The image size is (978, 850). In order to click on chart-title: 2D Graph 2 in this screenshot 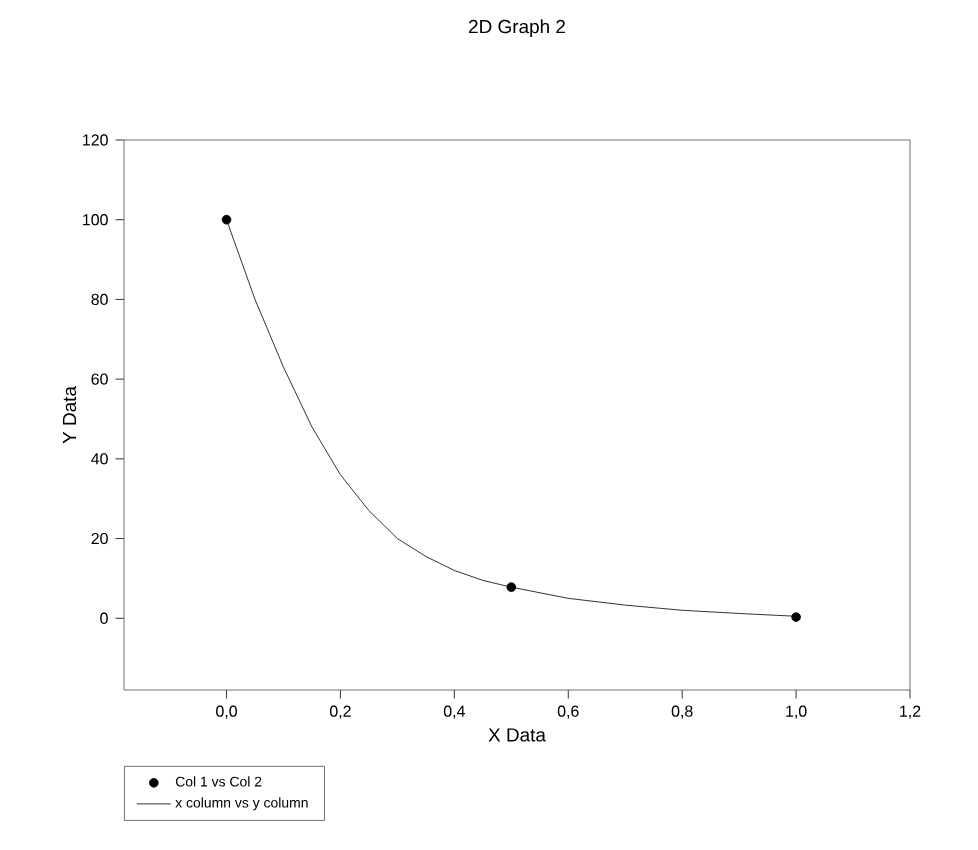, I will do `click(517, 28)`.